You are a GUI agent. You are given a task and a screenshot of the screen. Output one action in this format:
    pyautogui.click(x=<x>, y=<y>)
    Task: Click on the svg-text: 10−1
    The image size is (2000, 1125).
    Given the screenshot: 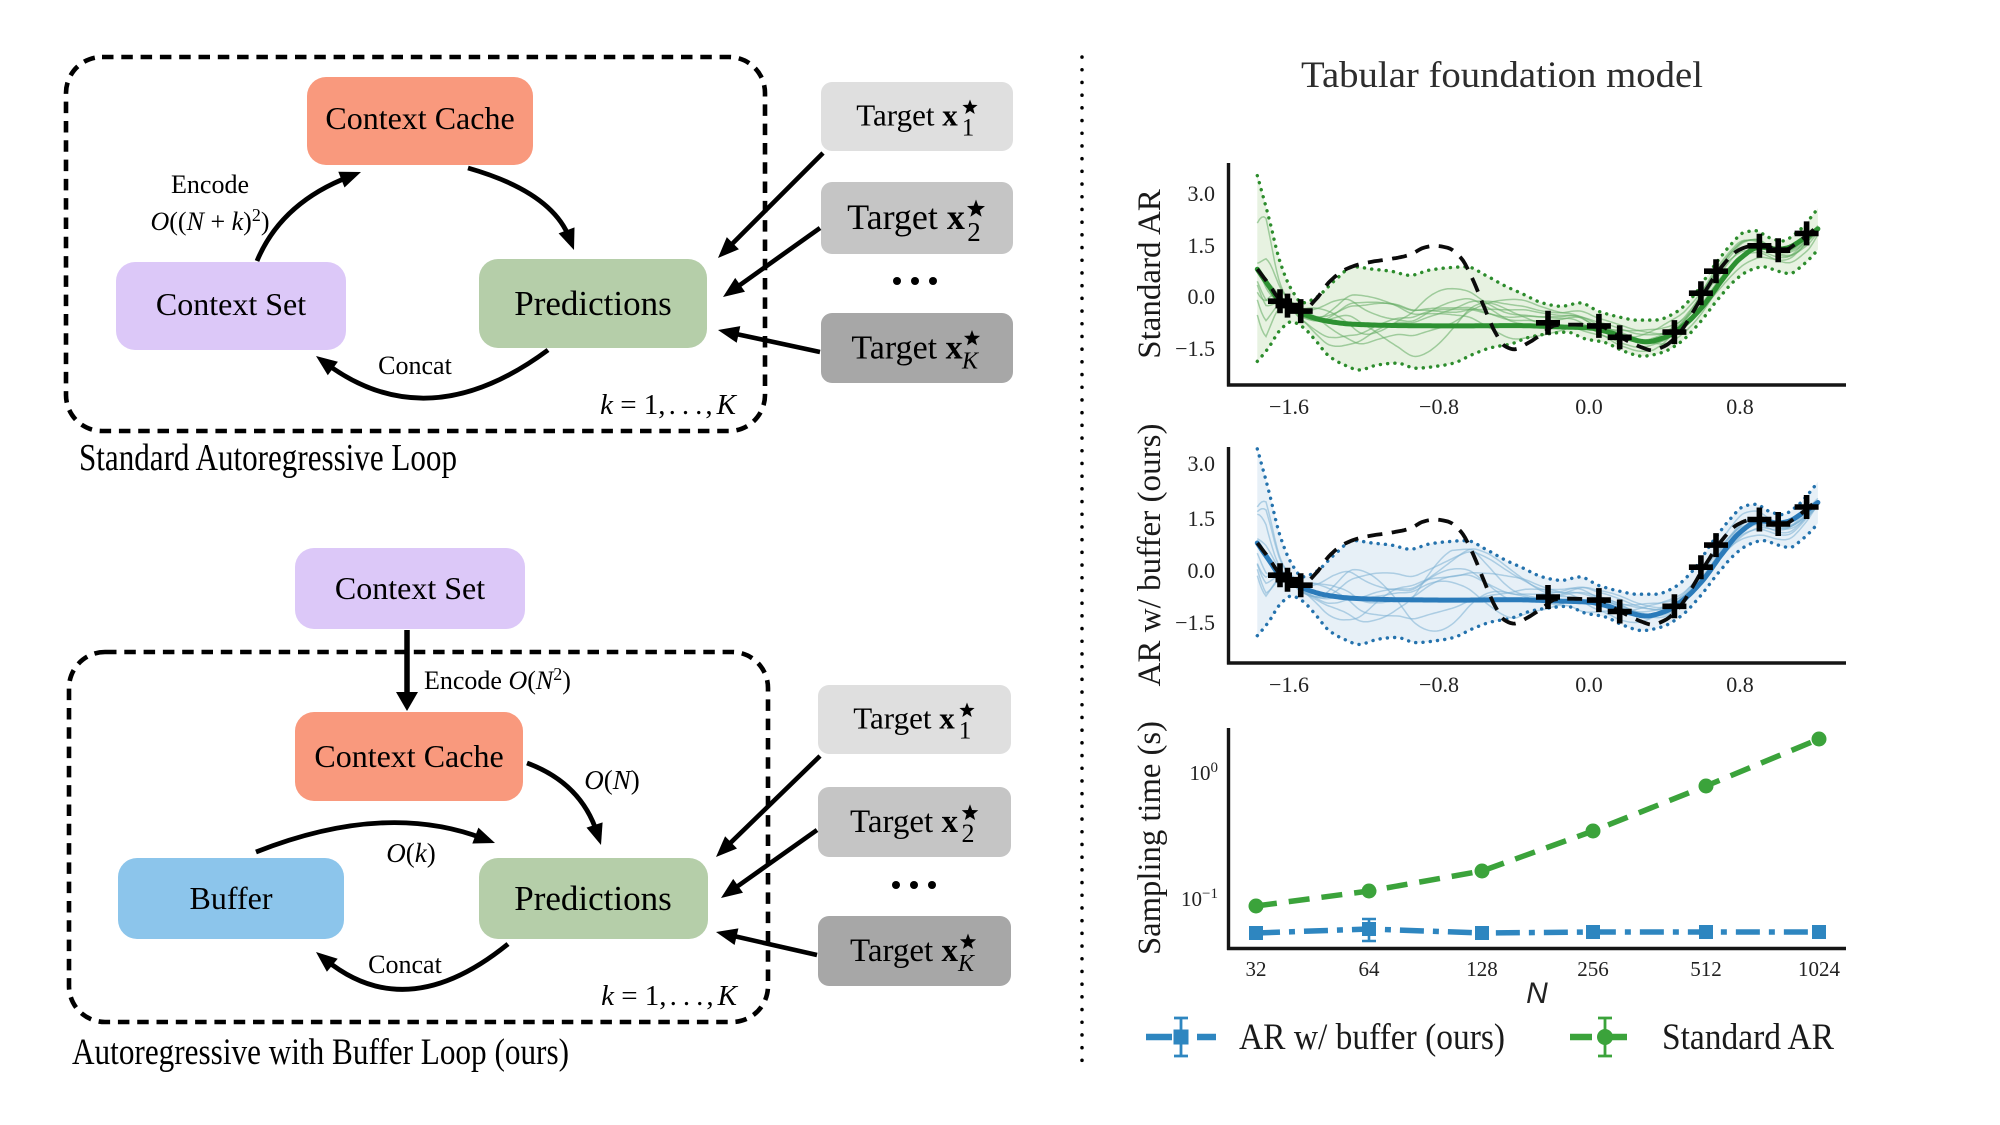 What is the action you would take?
    pyautogui.click(x=1199, y=898)
    